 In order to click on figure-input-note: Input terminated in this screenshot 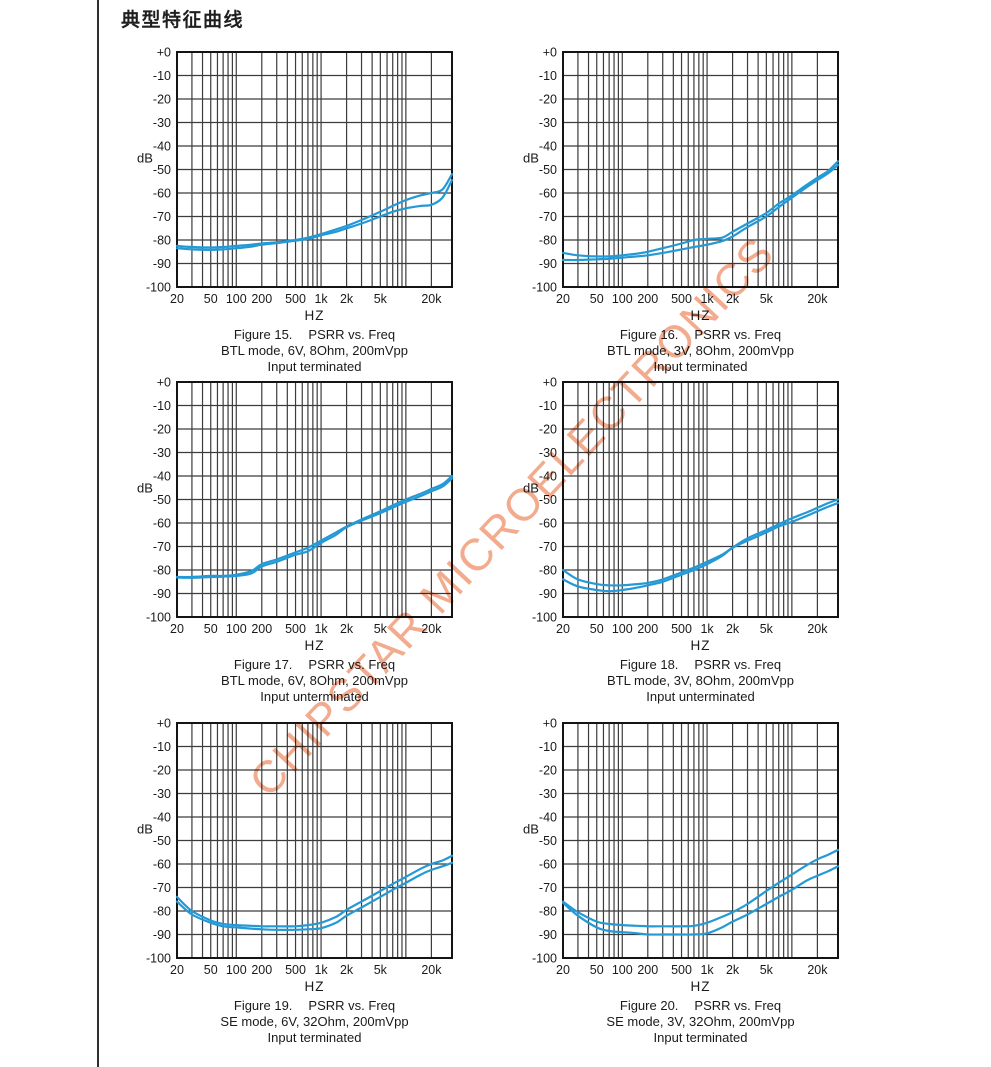, I will do `click(700, 1037)`.